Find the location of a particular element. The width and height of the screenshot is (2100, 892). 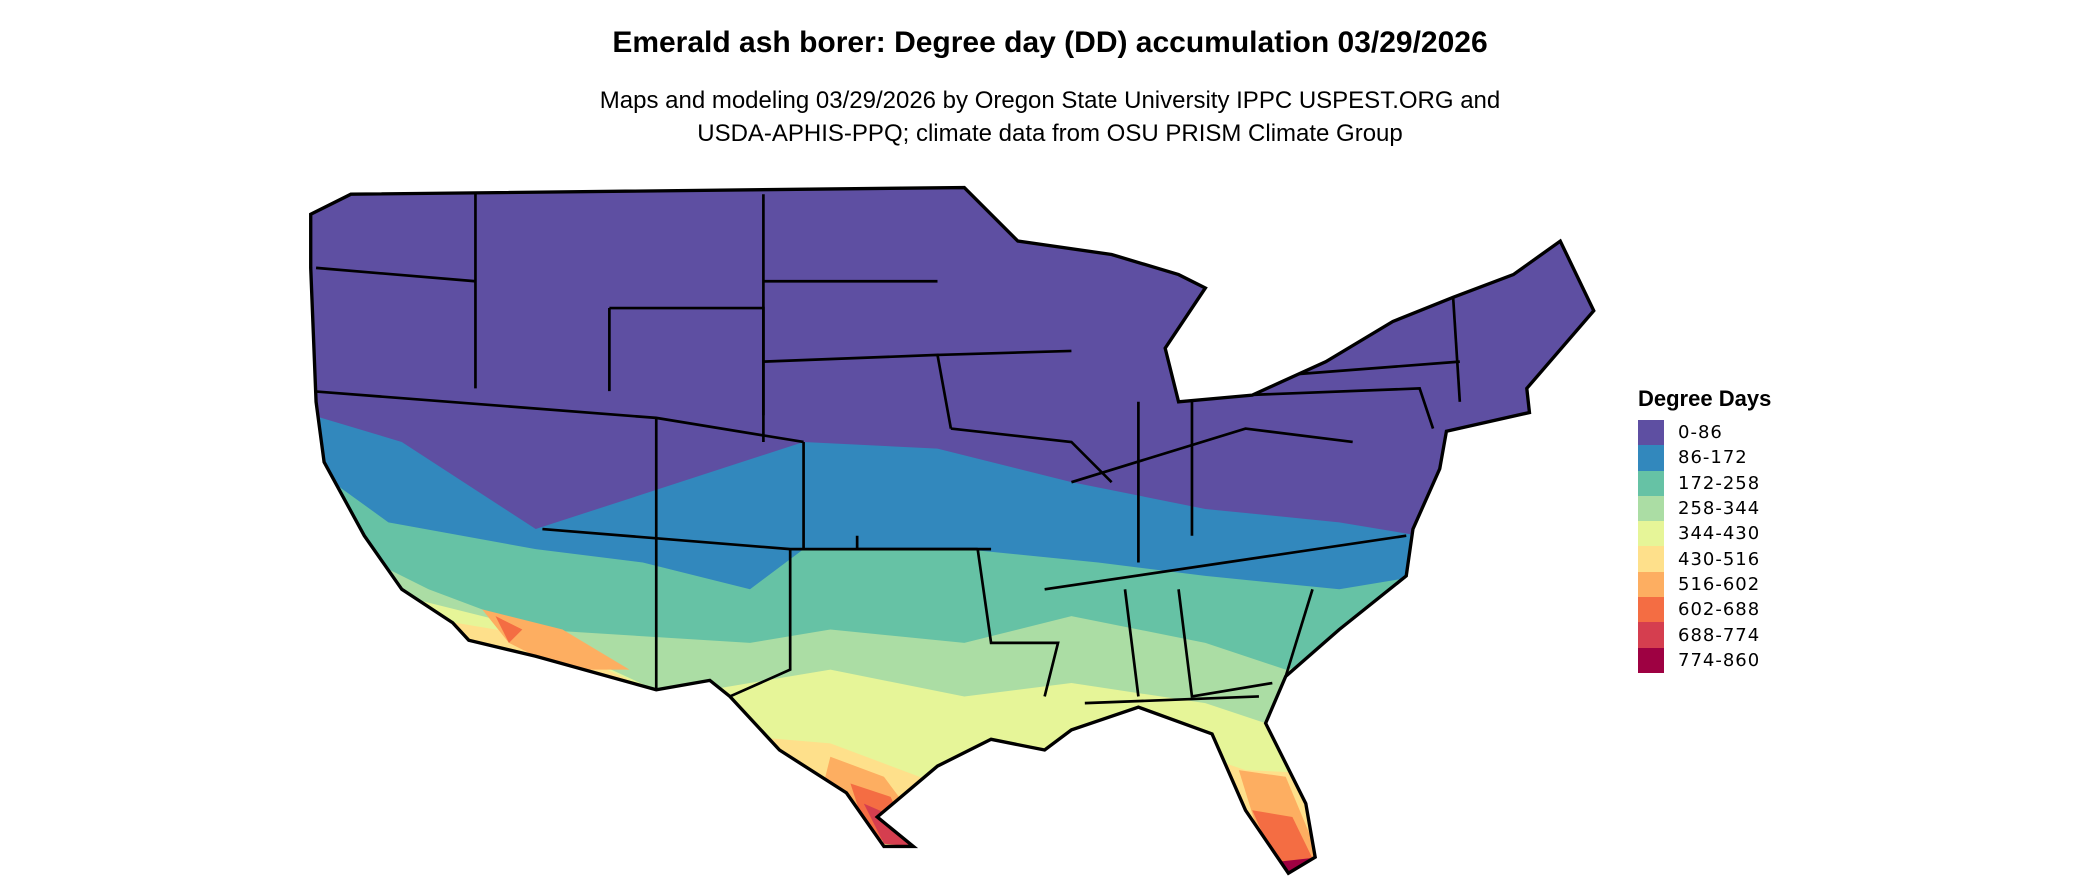

legend-item: 430-516 is located at coordinates (1704, 559).